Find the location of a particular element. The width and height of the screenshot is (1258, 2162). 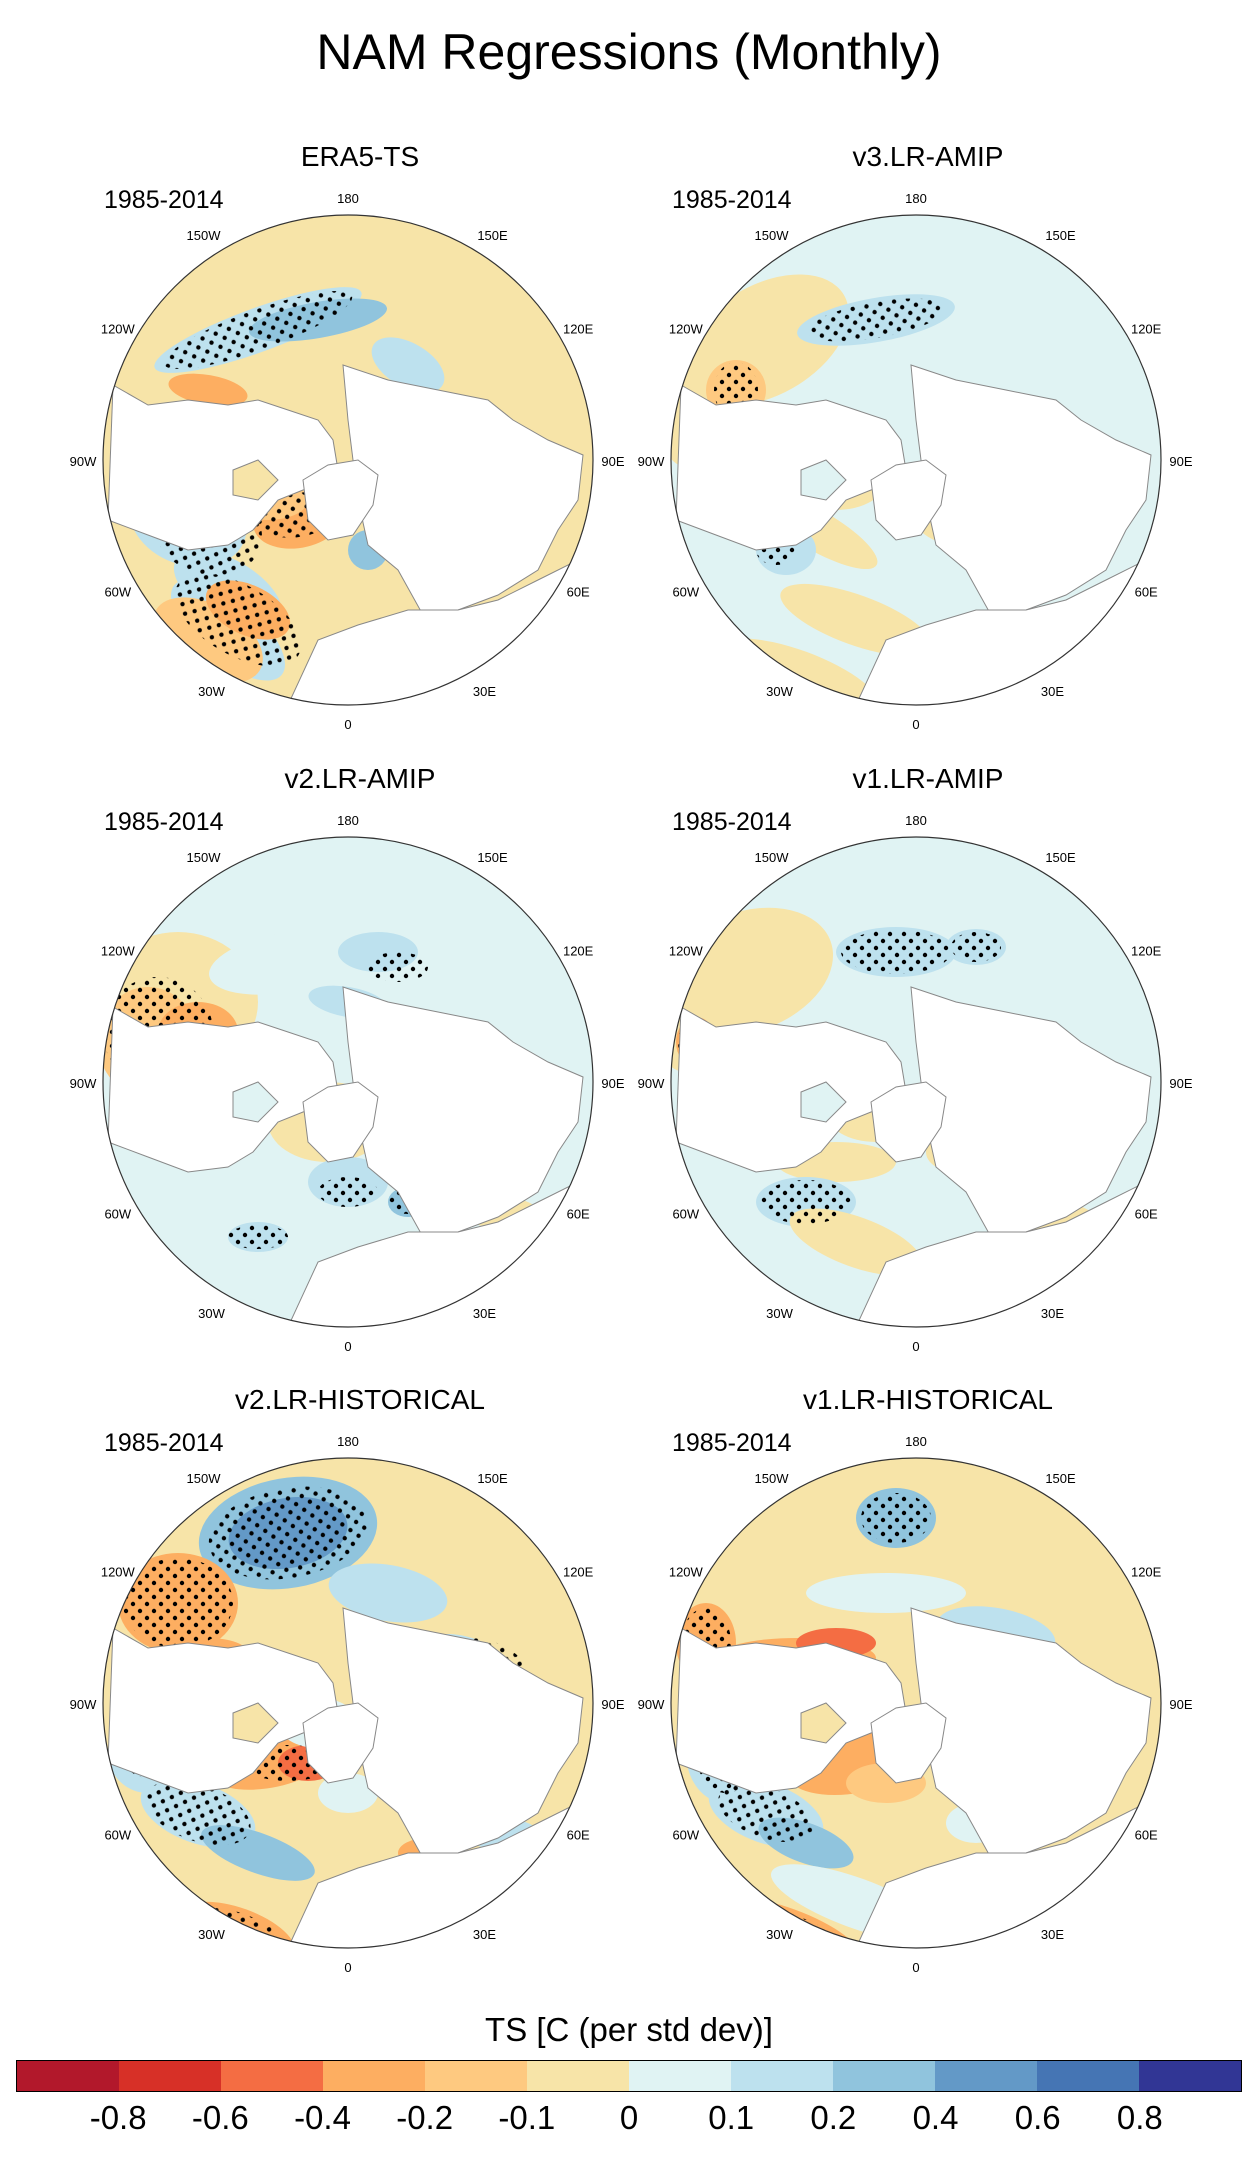

colorbar-tick-label: 0.6 is located at coordinates (1037, 2117).